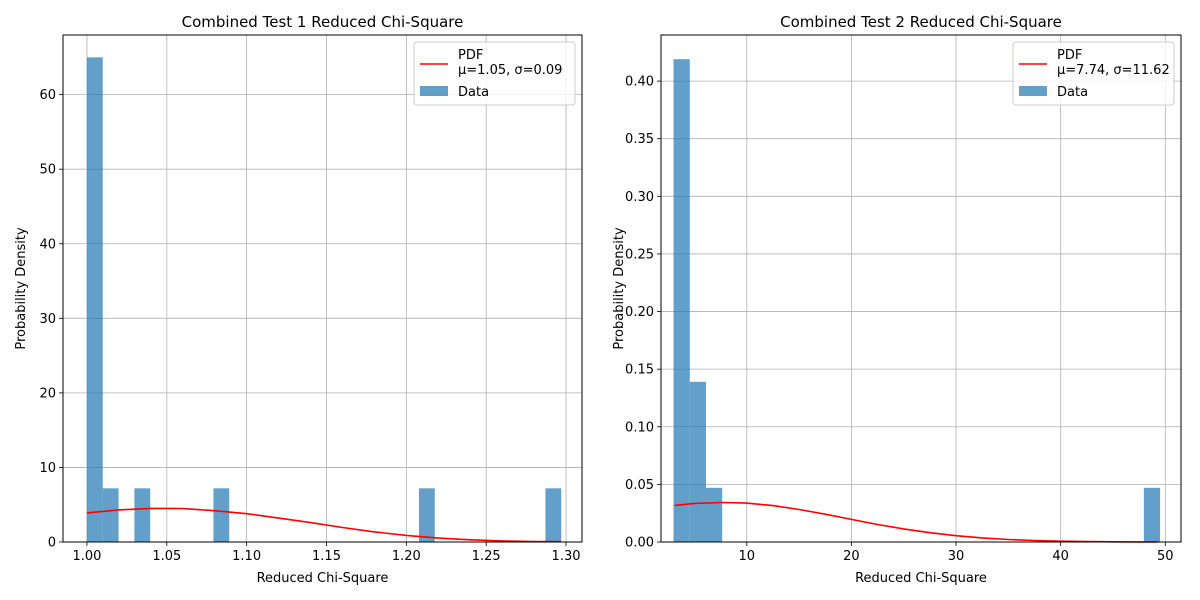 This screenshot has width=1200, height=600. What do you see at coordinates (406, 556) in the screenshot?
I see `x-tick-label: 1.20` at bounding box center [406, 556].